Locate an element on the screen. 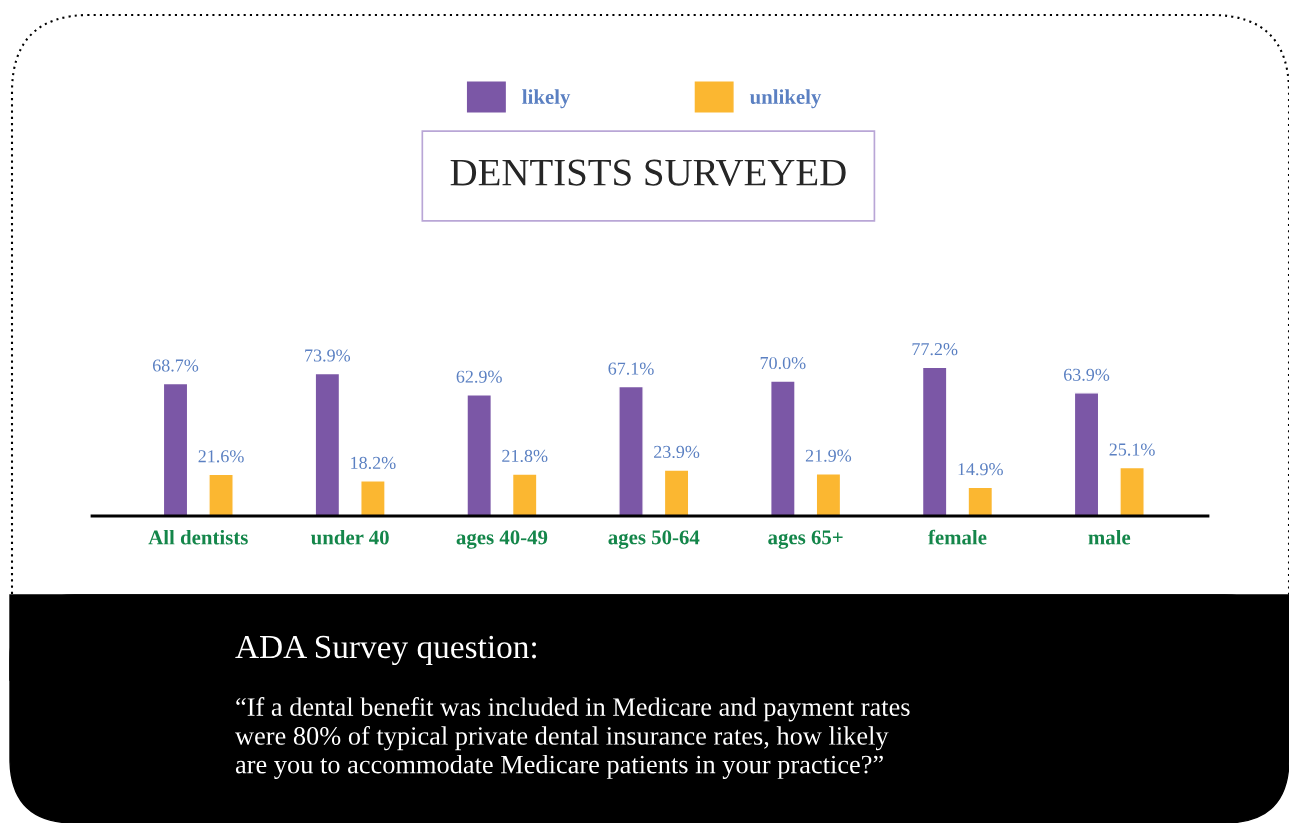 This screenshot has height=823, width=1289. data-label: 23.9% is located at coordinates (677, 452).